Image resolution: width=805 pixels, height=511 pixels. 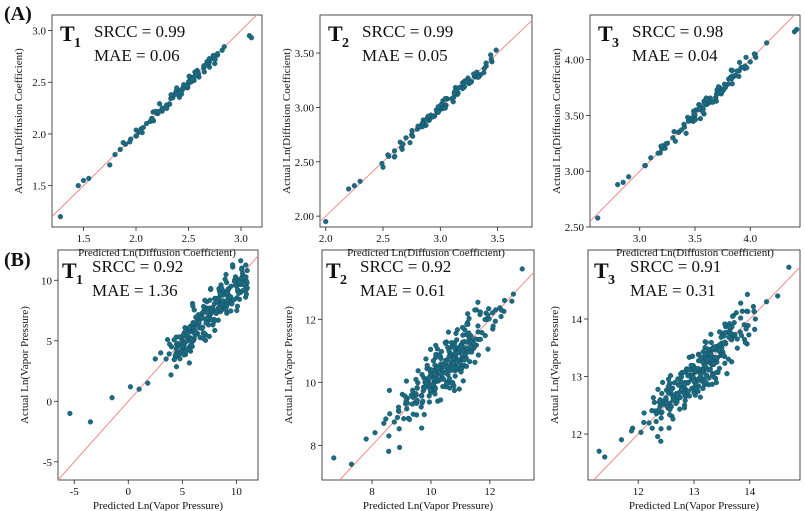 I want to click on y-tick-label: 2.50, so click(x=305, y=163).